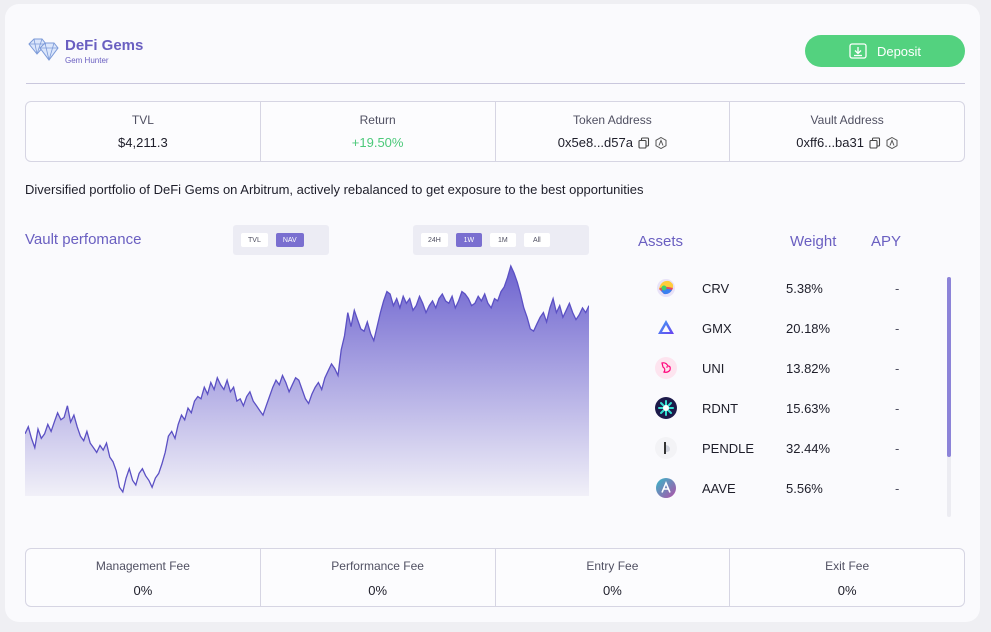 This screenshot has width=991, height=632. I want to click on gmx-icon, so click(666, 328).